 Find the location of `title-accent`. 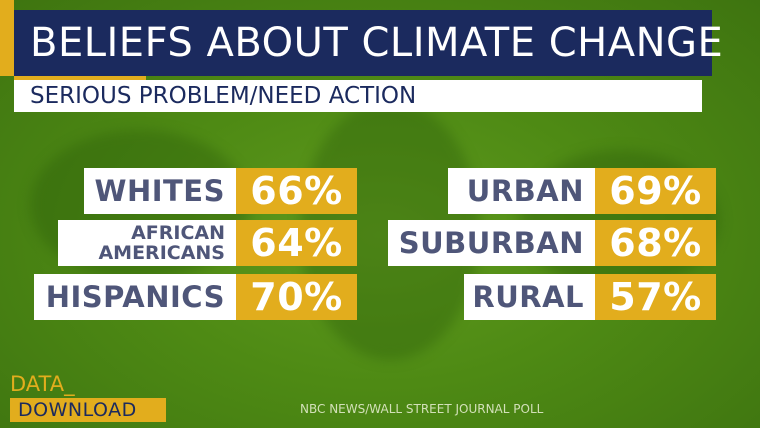

title-accent is located at coordinates (7, 38).